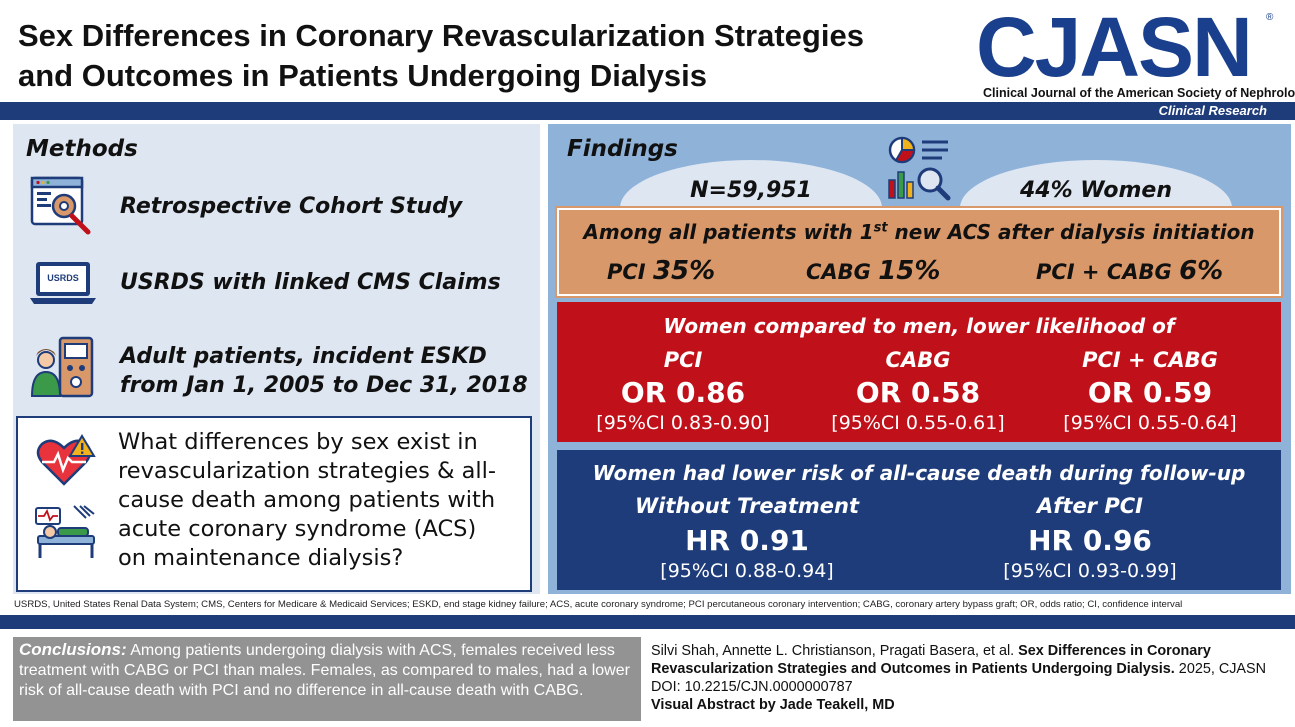 The width and height of the screenshot is (1295, 727). What do you see at coordinates (1150, 423) in the screenshot?
I see `pci-cabg-ci: [95%CI 0.55-0.64]` at bounding box center [1150, 423].